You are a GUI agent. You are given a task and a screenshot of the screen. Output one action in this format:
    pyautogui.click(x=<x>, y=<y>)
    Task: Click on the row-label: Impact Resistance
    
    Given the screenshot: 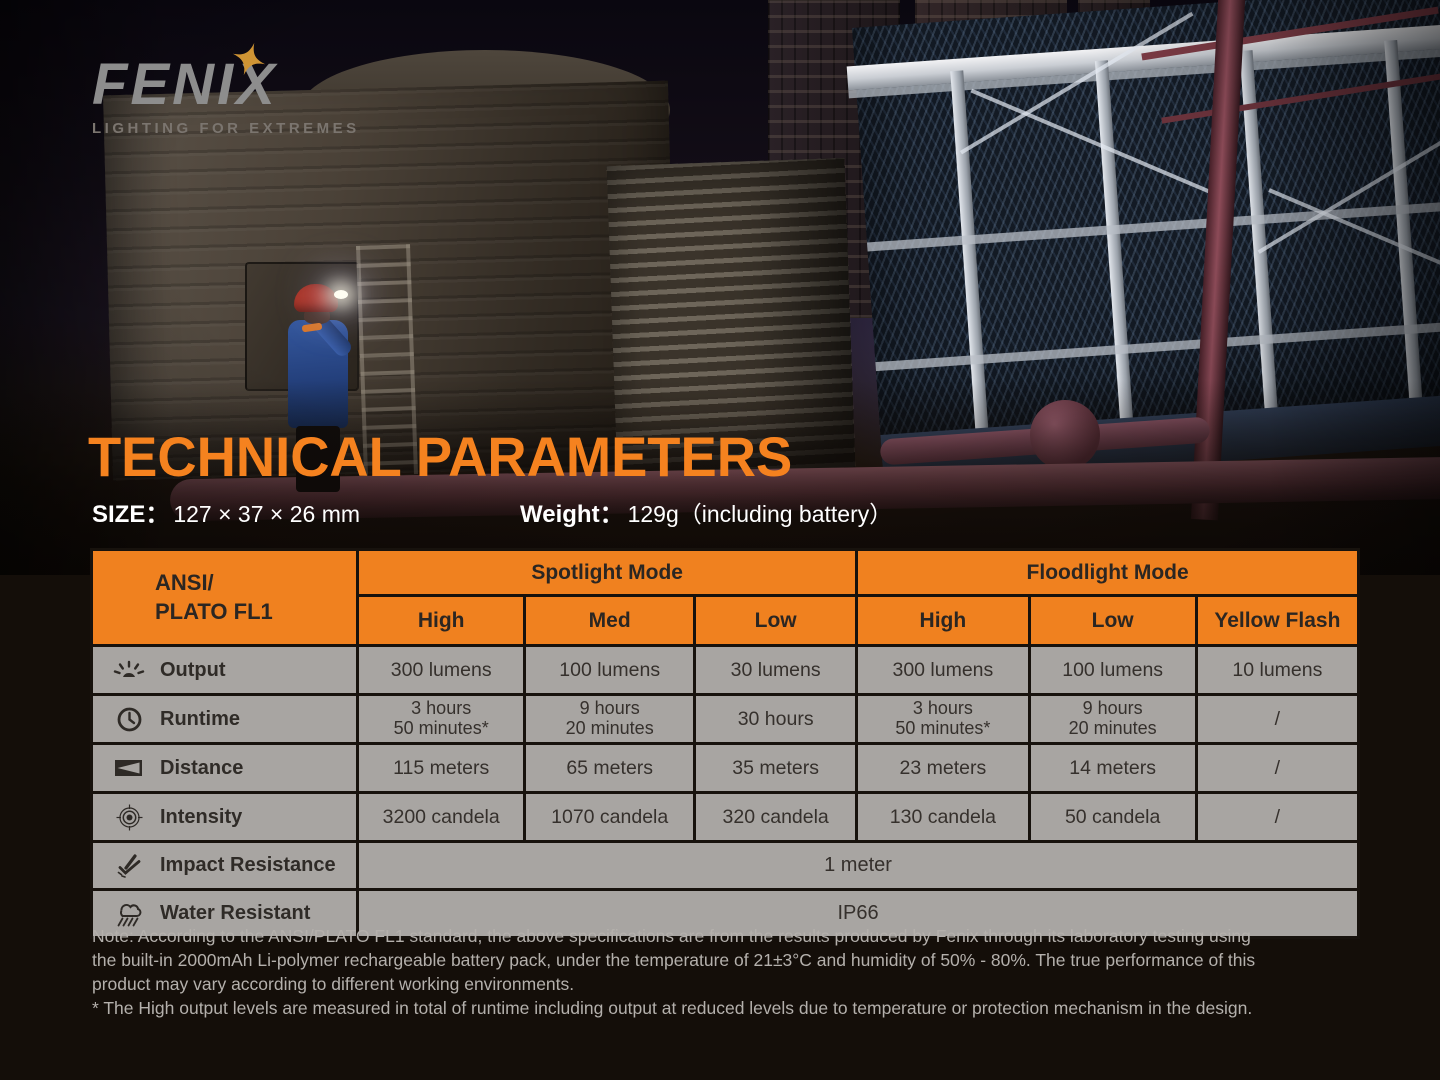 What is the action you would take?
    pyautogui.click(x=248, y=865)
    